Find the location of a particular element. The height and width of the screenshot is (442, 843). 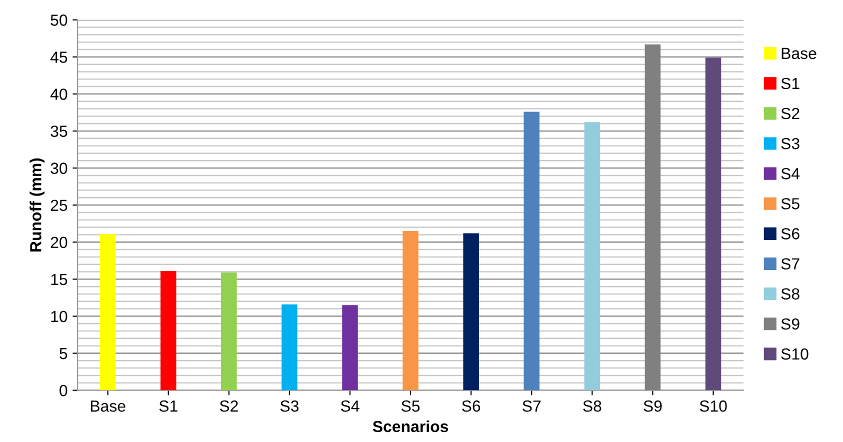

x-tick-label: S1 is located at coordinates (168, 406).